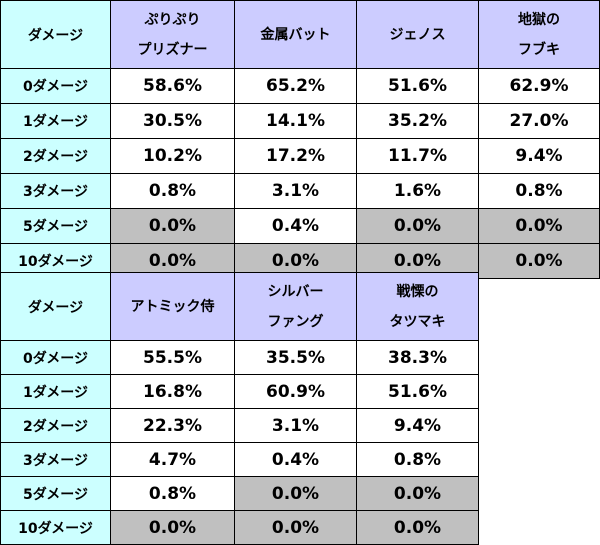  Describe the element at coordinates (417, 156) in the screenshot. I see `value-cell: 11.7%` at that location.